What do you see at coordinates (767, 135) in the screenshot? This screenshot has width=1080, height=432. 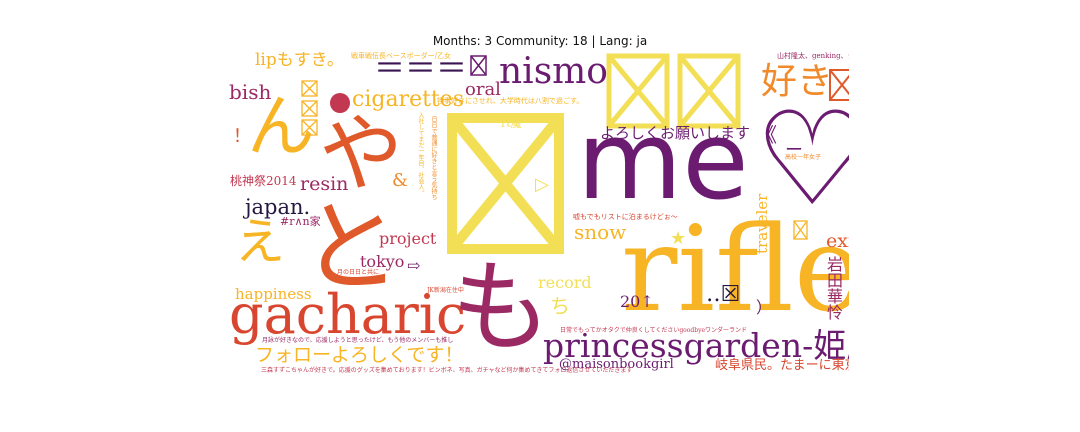 I see `word-guillemet: 《` at bounding box center [767, 135].